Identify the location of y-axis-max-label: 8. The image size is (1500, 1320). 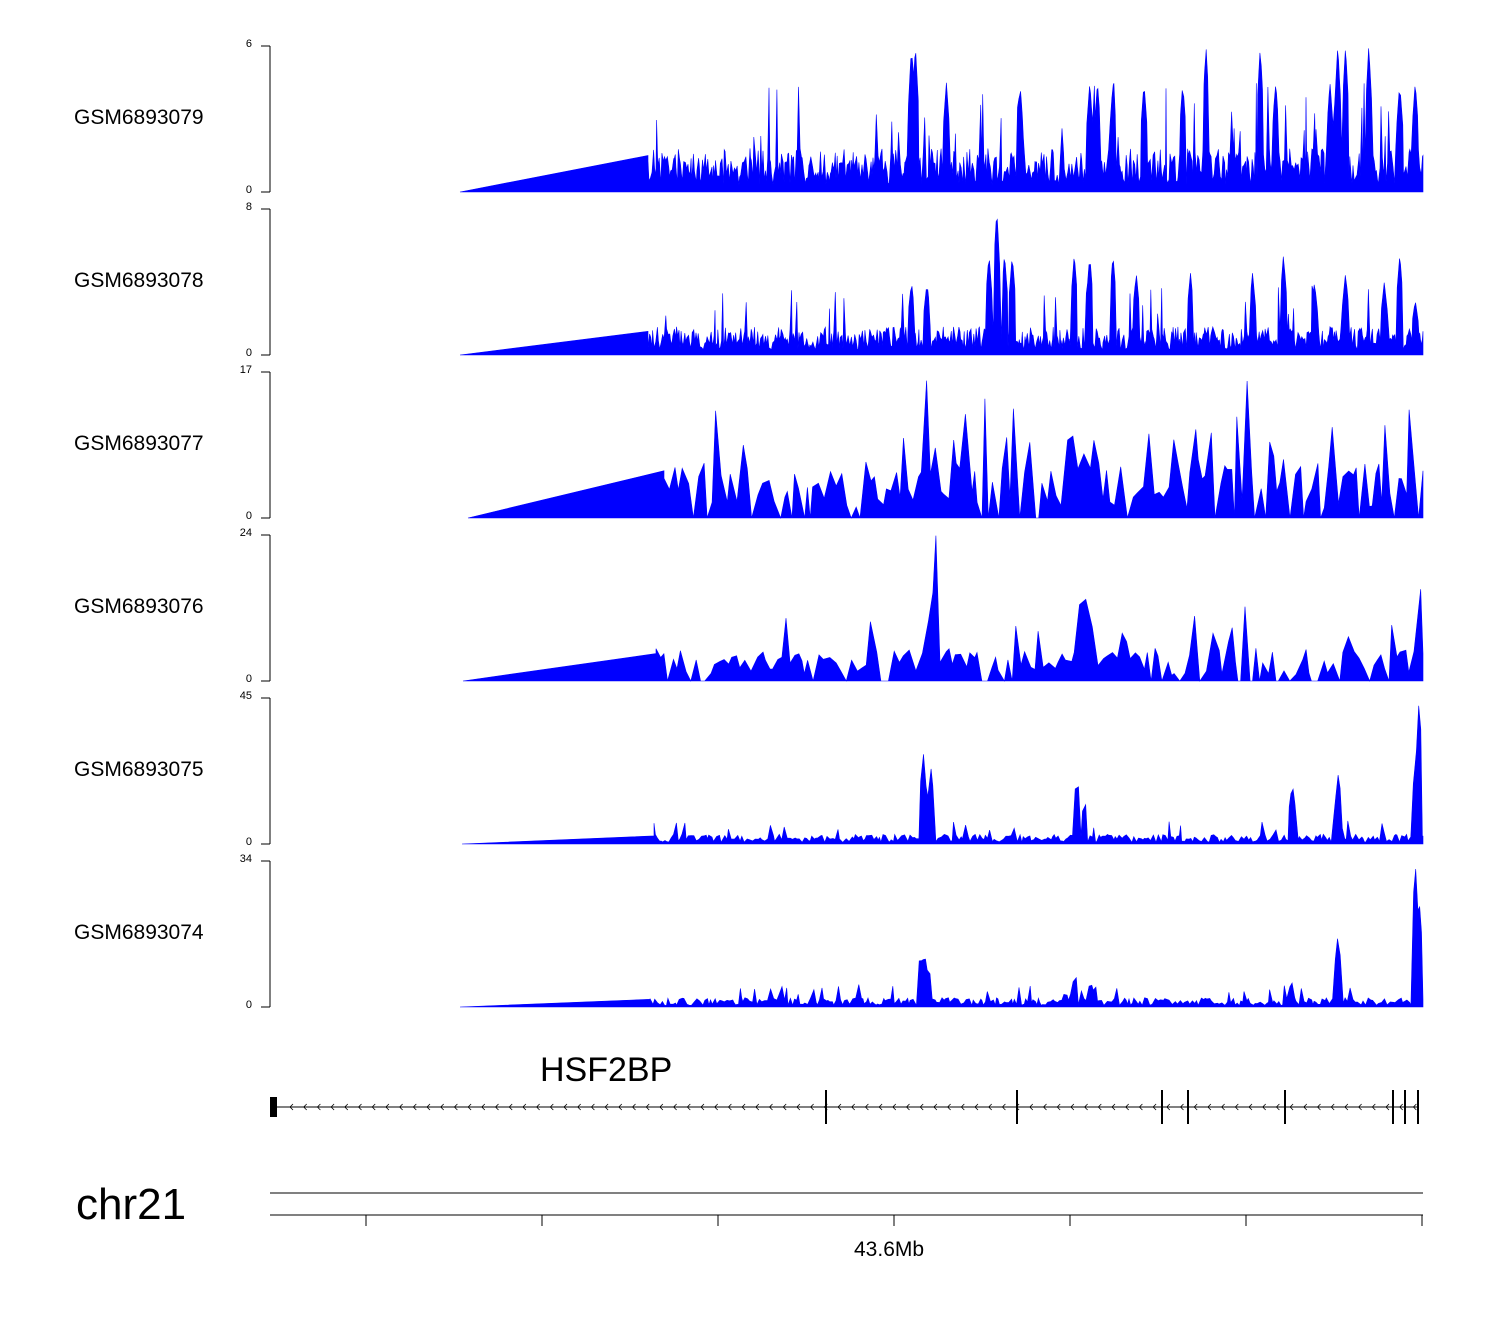
(248, 207).